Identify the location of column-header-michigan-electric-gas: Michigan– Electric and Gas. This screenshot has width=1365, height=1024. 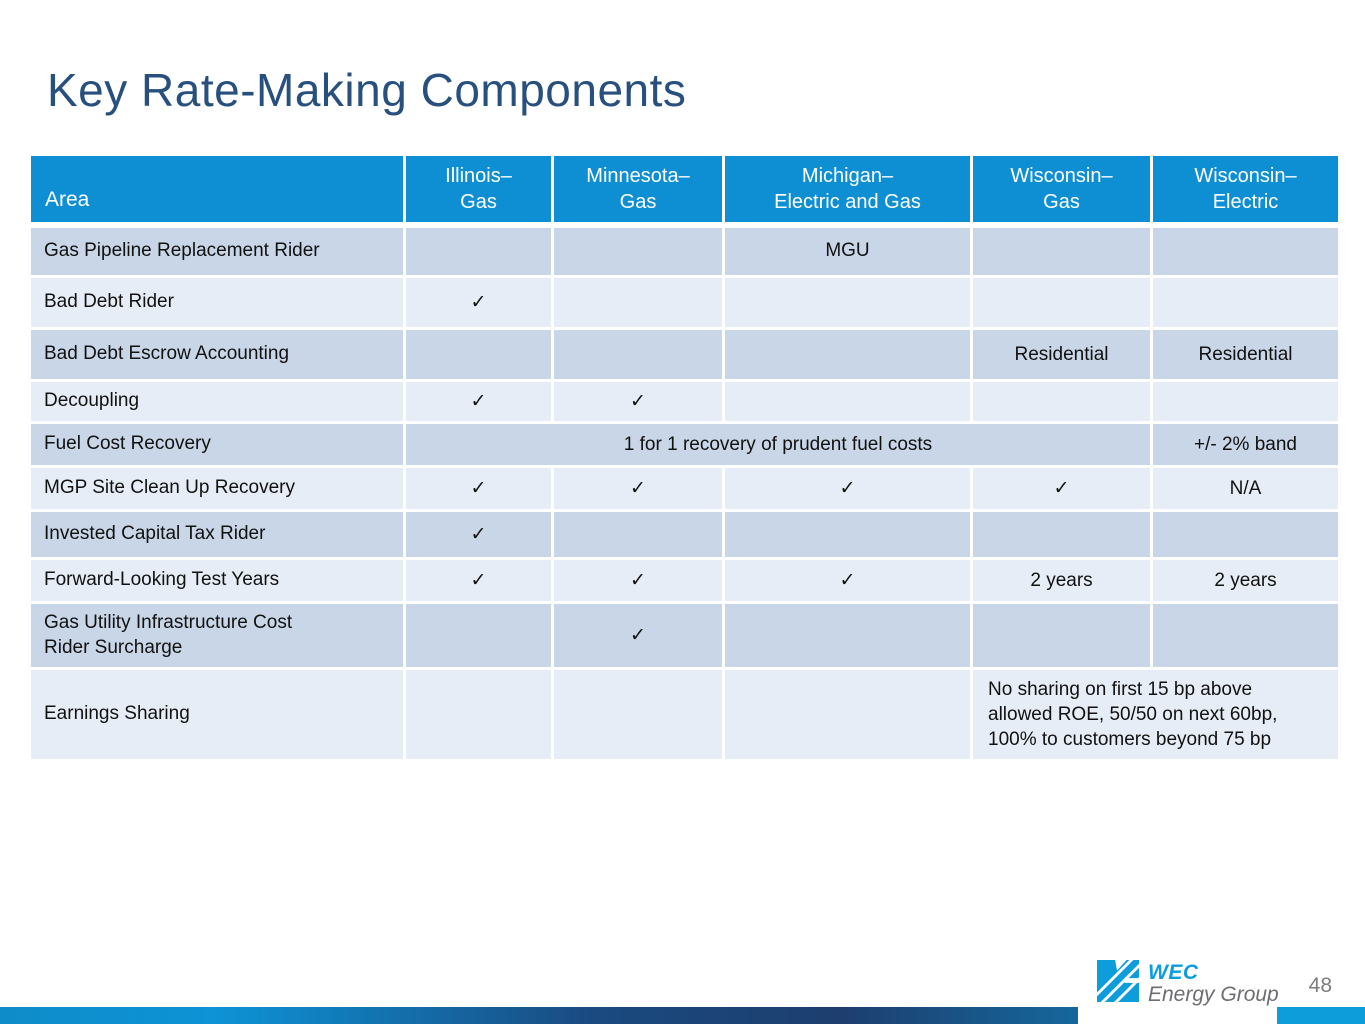
(847, 190).